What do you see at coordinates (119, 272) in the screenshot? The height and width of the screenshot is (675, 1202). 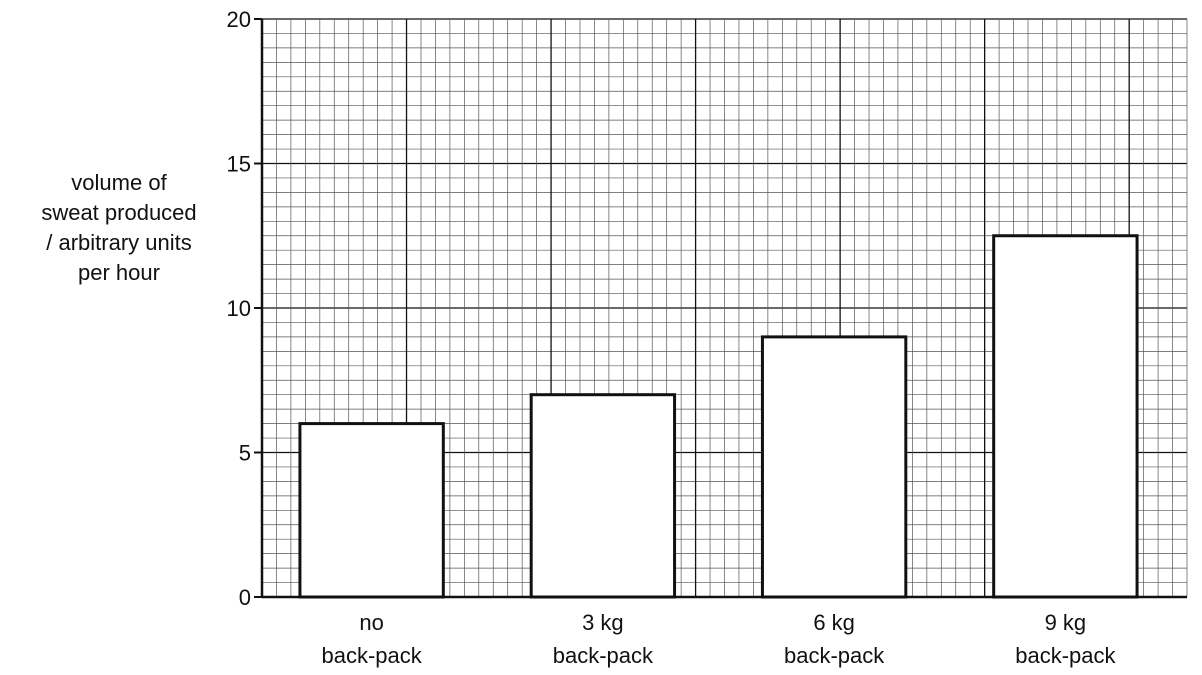 I see `y-axis-label-line-4: per hour` at bounding box center [119, 272].